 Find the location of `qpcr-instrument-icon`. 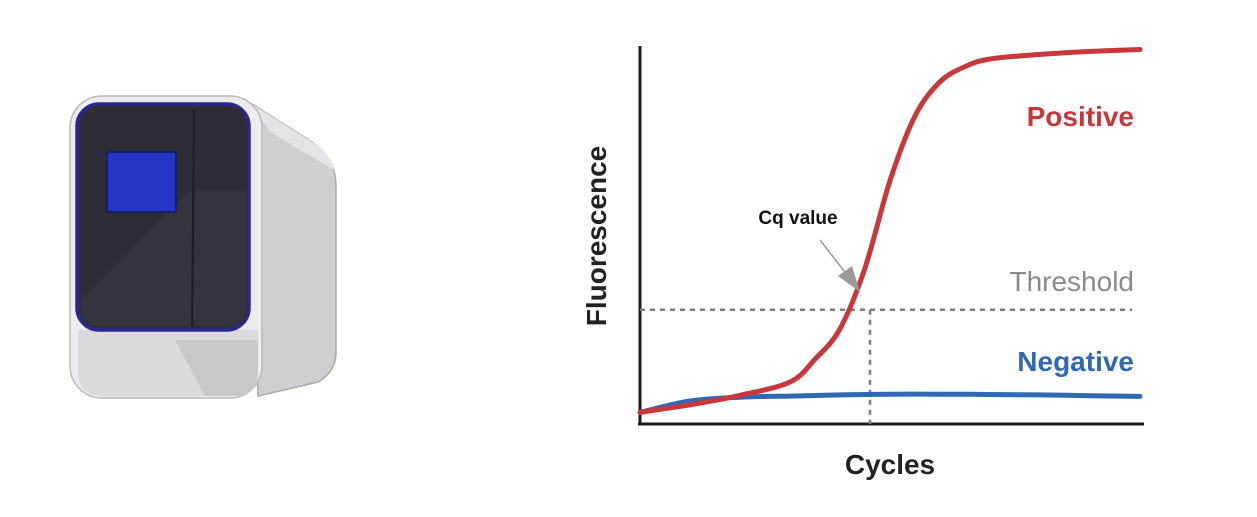

qpcr-instrument-icon is located at coordinates (203, 247).